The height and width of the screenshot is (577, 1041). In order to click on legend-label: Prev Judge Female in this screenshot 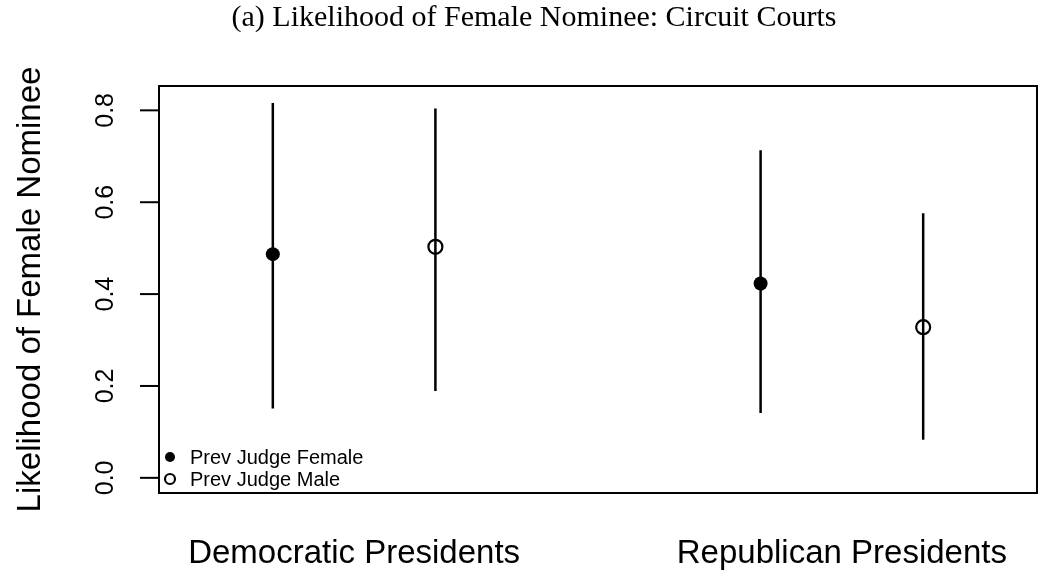, I will do `click(277, 457)`.